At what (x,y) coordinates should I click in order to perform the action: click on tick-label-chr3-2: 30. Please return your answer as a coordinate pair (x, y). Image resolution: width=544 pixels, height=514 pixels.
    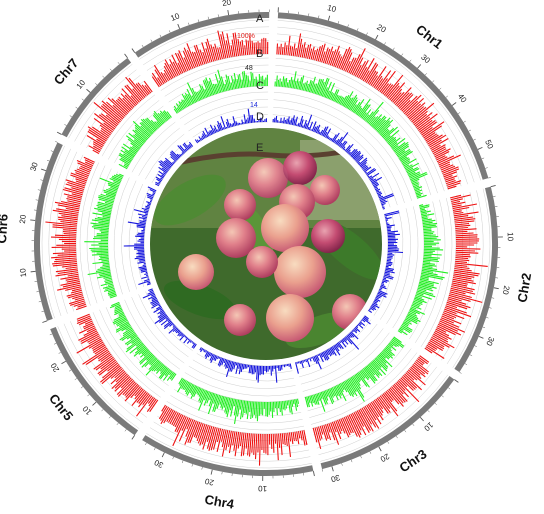
    Looking at the image, I should click on (335, 478).